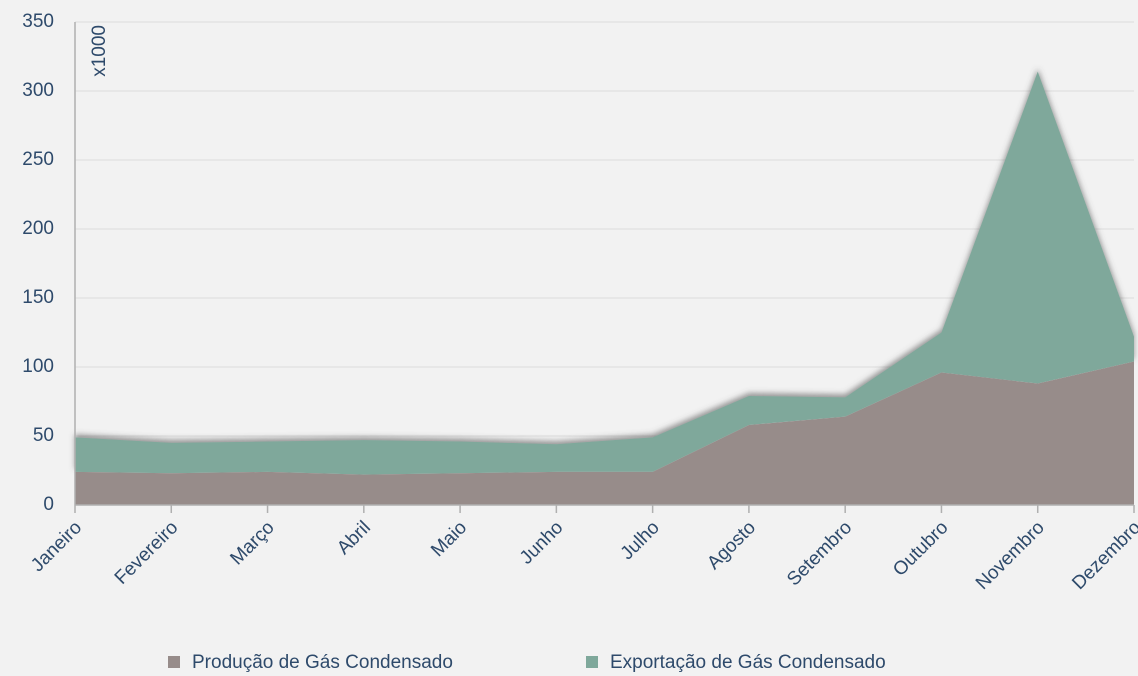  I want to click on x-tick-label: Novembro, so click(1010, 555).